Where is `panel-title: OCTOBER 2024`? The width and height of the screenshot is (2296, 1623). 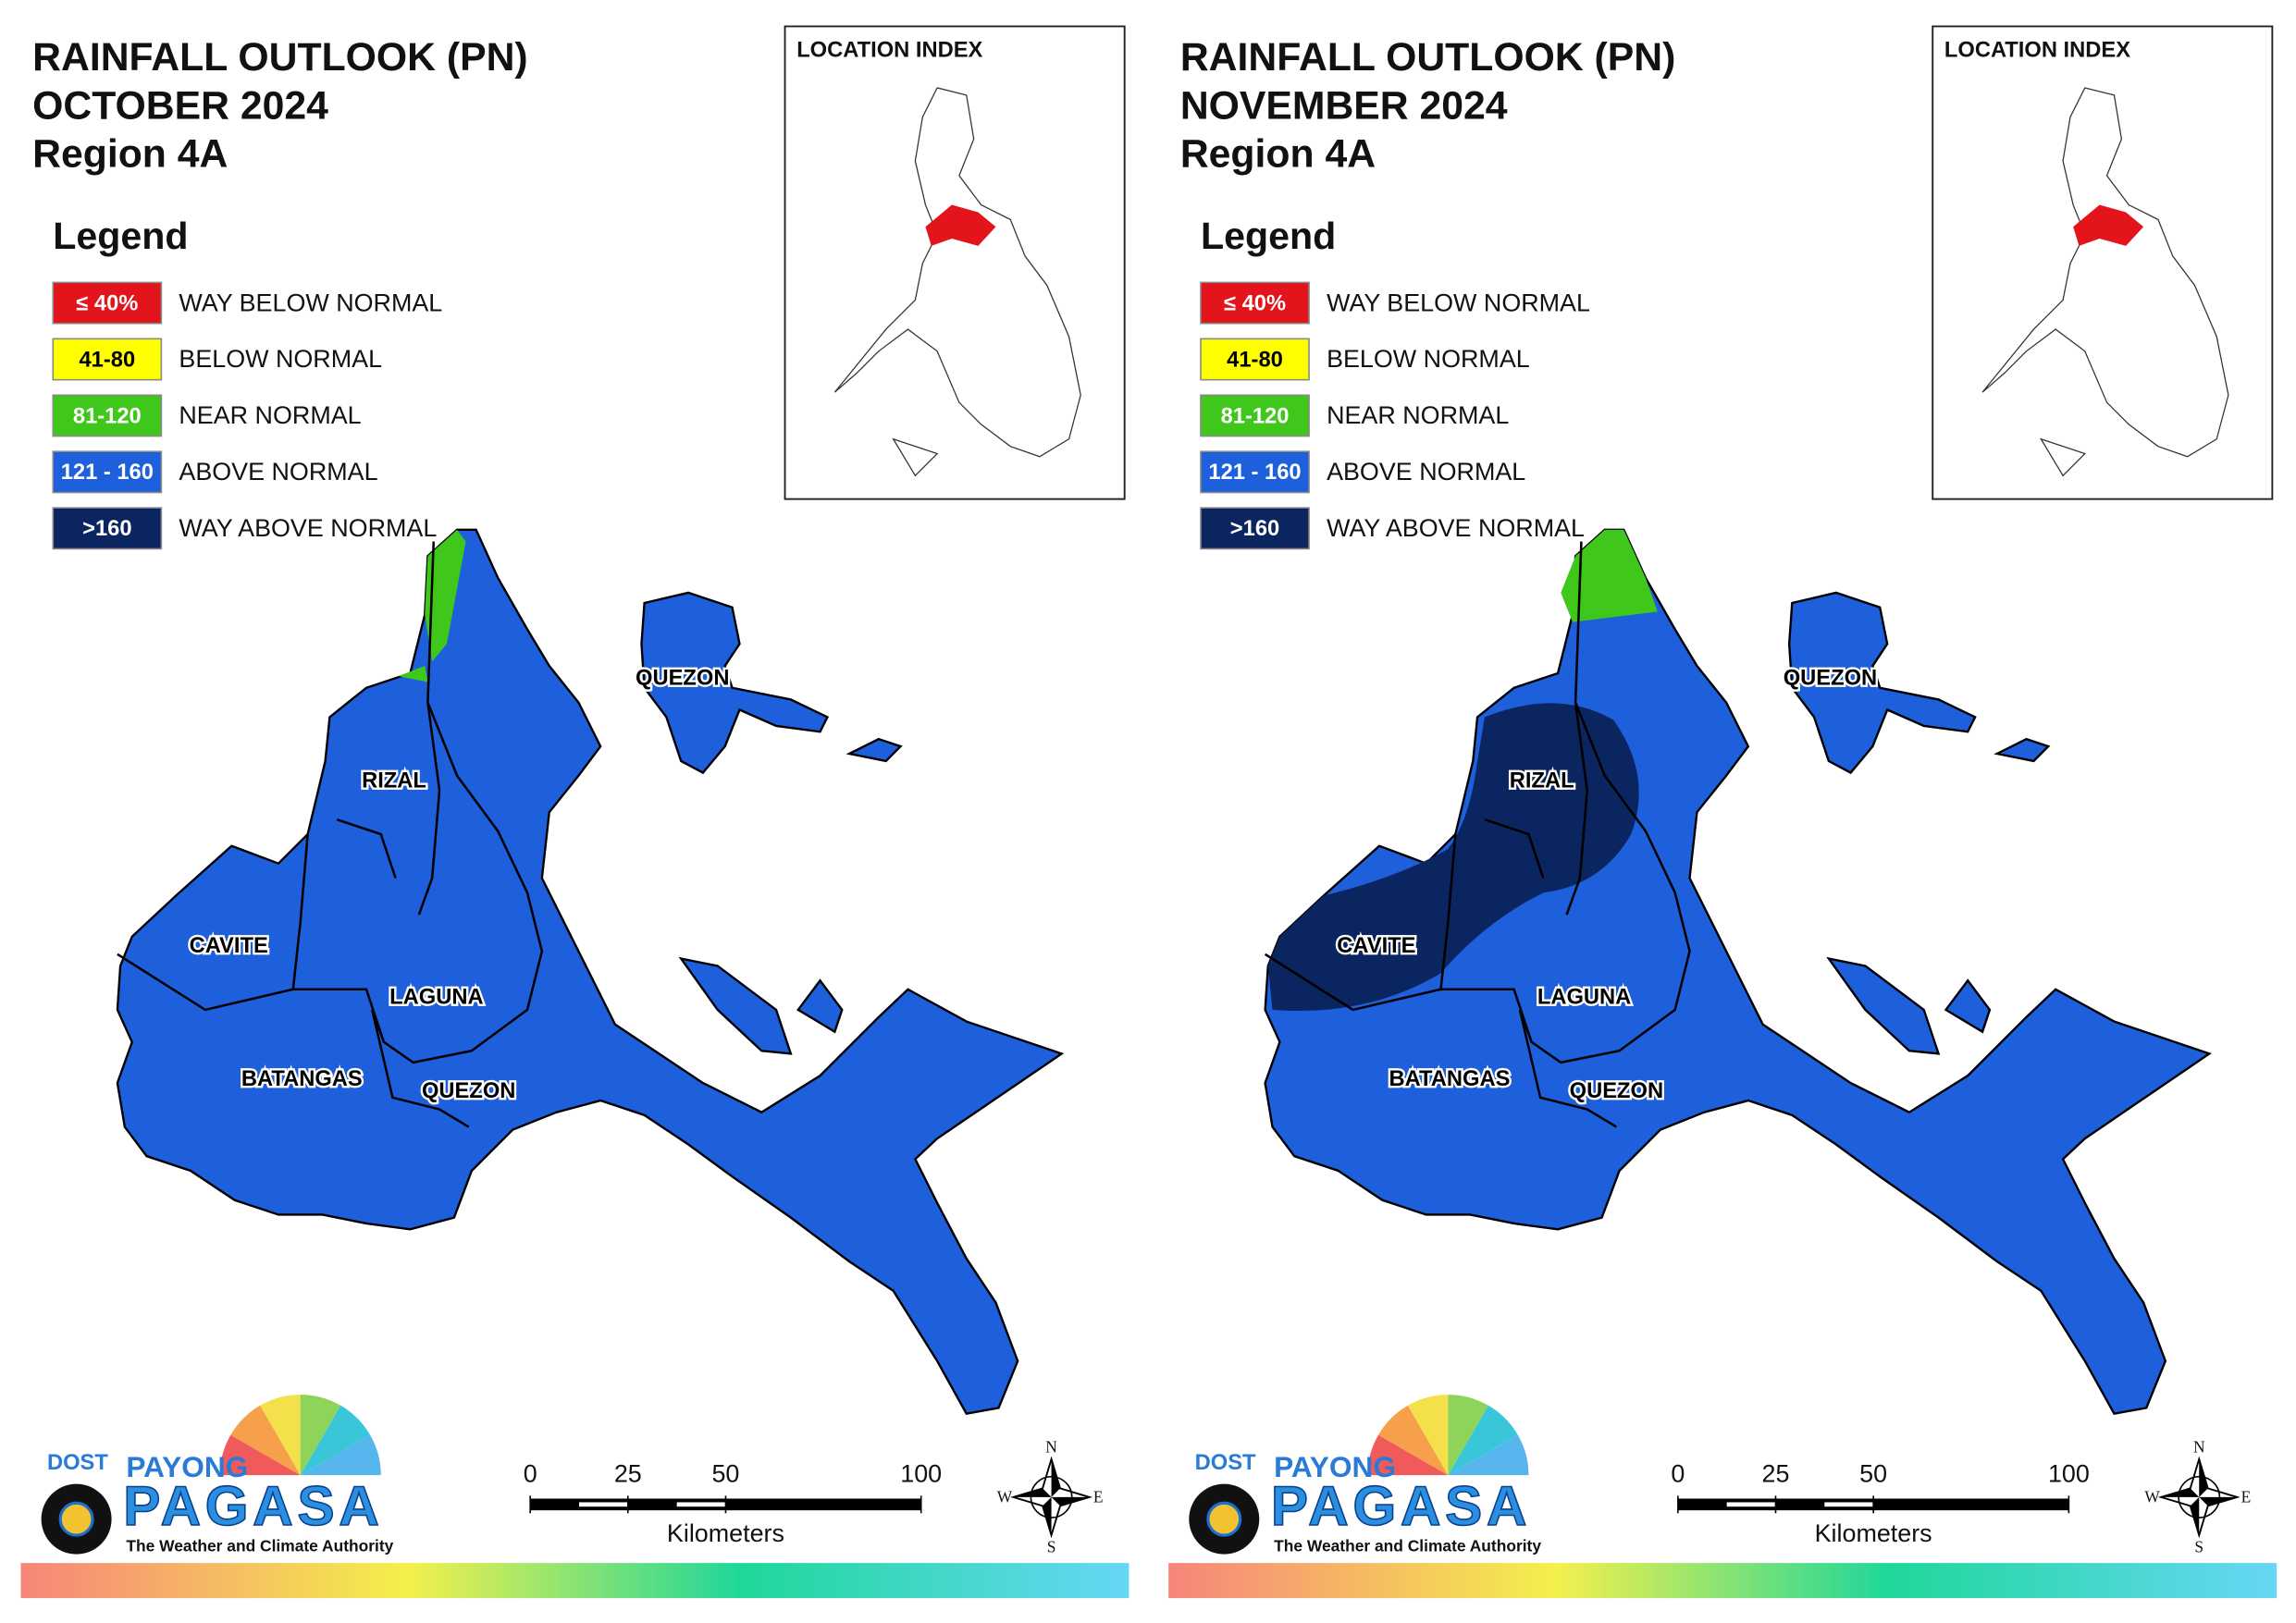
panel-title: OCTOBER 2024 is located at coordinates (180, 105).